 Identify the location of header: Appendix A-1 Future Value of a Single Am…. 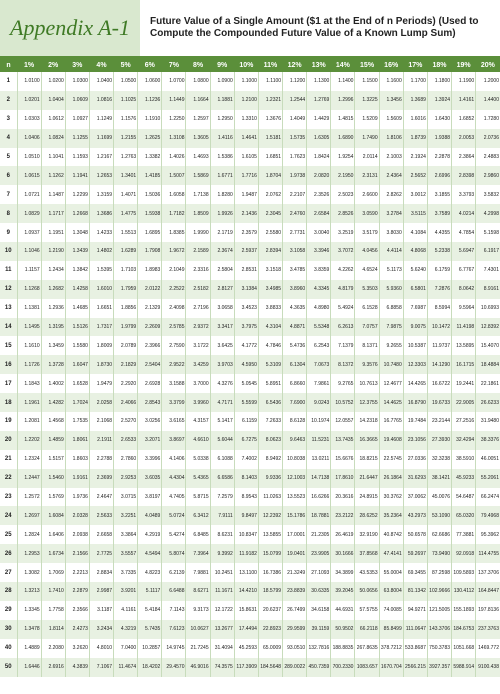
(250, 29).